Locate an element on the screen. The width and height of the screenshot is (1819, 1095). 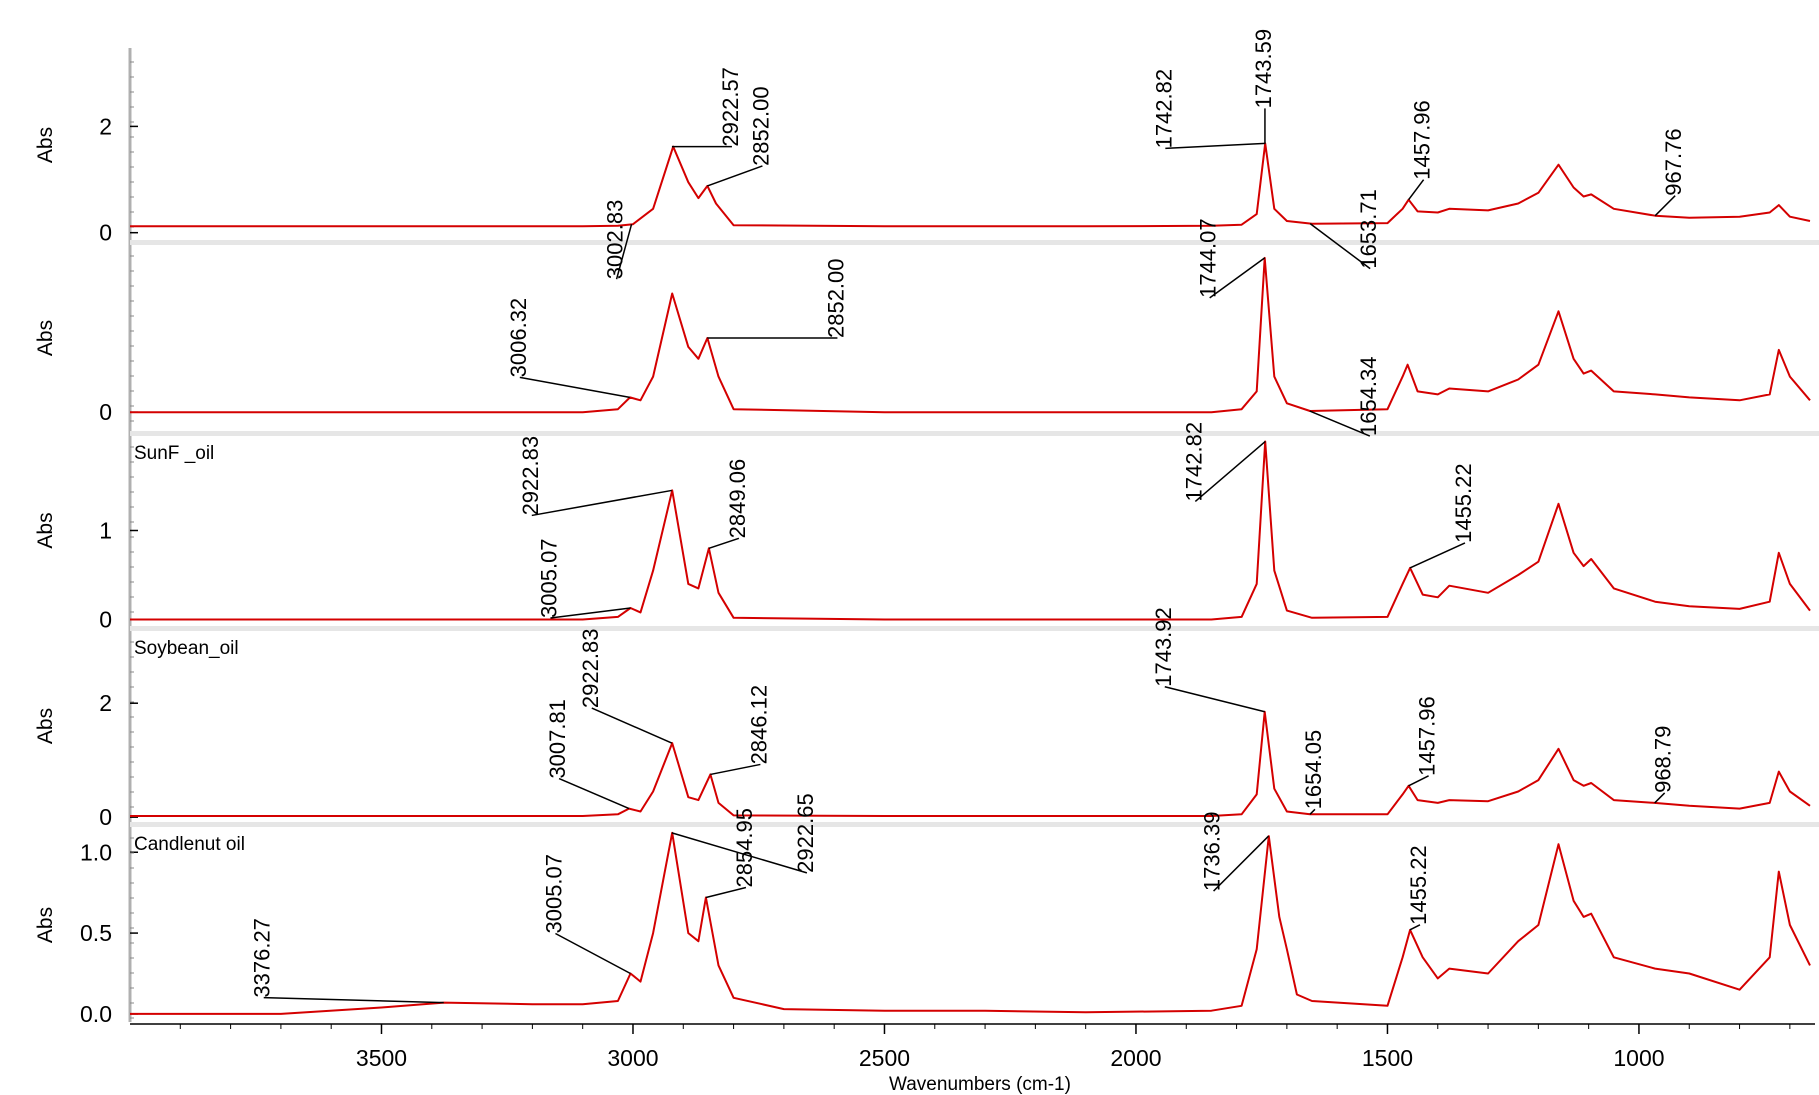
peak-label: 968.79 is located at coordinates (1663, 759).